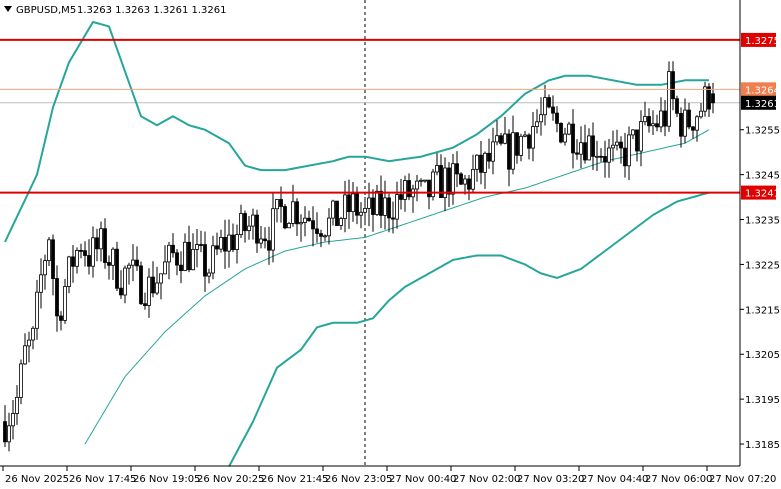  Describe the element at coordinates (762, 265) in the screenshot. I see `y-tick-label: 1.3225` at that location.